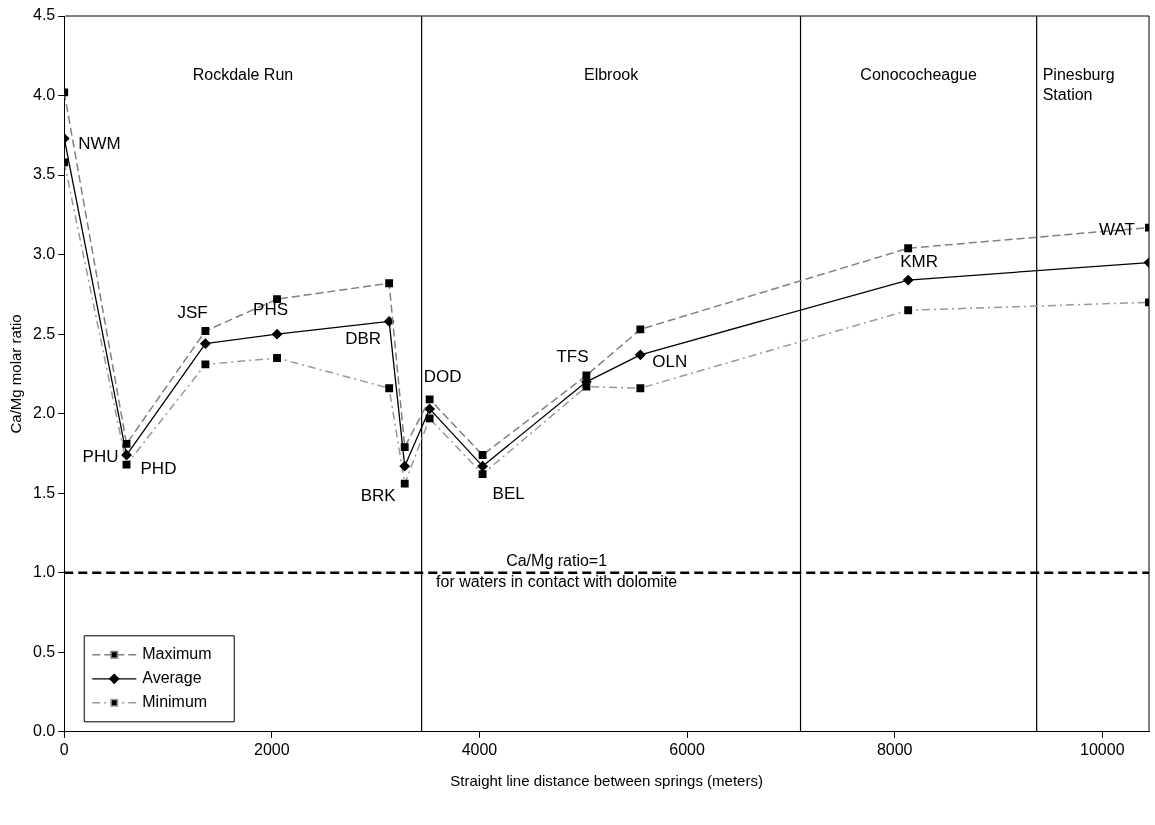 The width and height of the screenshot is (1155, 825). What do you see at coordinates (44, 174) in the screenshot?
I see `y-tick-label: 3.5` at bounding box center [44, 174].